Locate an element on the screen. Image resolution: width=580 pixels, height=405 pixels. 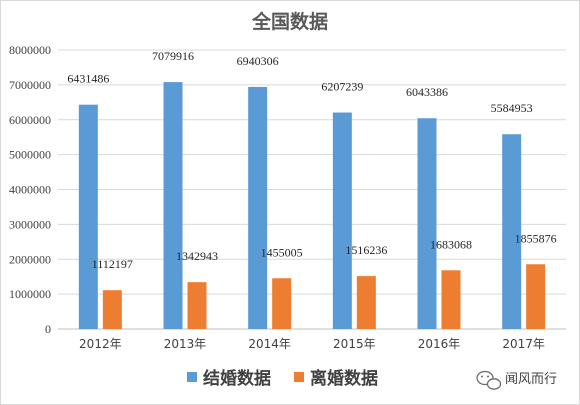
y-tick-label: 6000000 is located at coordinates (30, 120).